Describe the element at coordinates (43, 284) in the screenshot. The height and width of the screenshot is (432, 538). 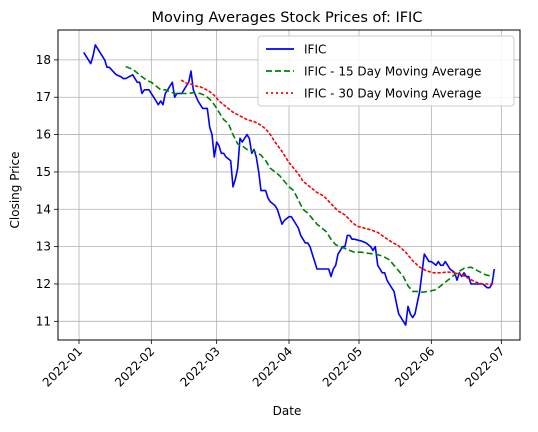
I see `y-tick-label: 12` at that location.